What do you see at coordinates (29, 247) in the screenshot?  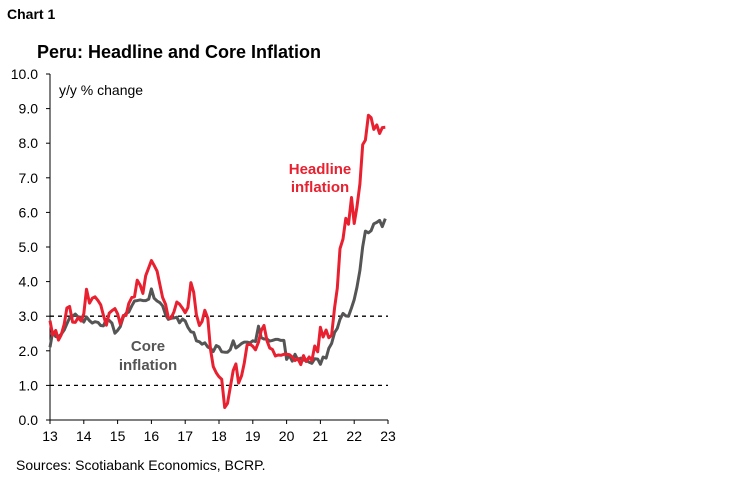 I see `y-tick-label: 5.0` at bounding box center [29, 247].